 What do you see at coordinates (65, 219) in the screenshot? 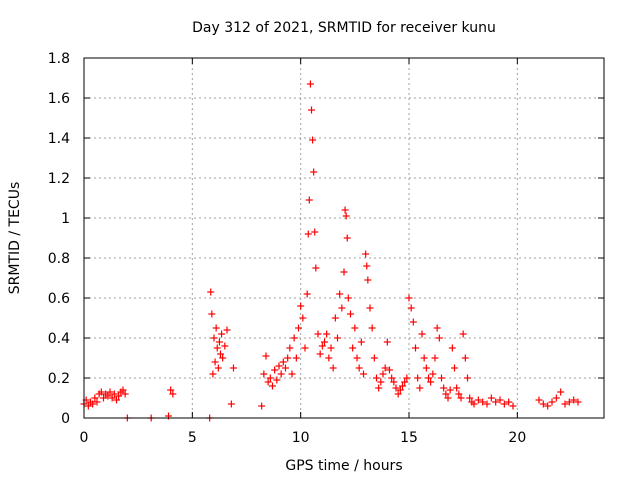
I see `y-tick-label: 1` at bounding box center [65, 219].